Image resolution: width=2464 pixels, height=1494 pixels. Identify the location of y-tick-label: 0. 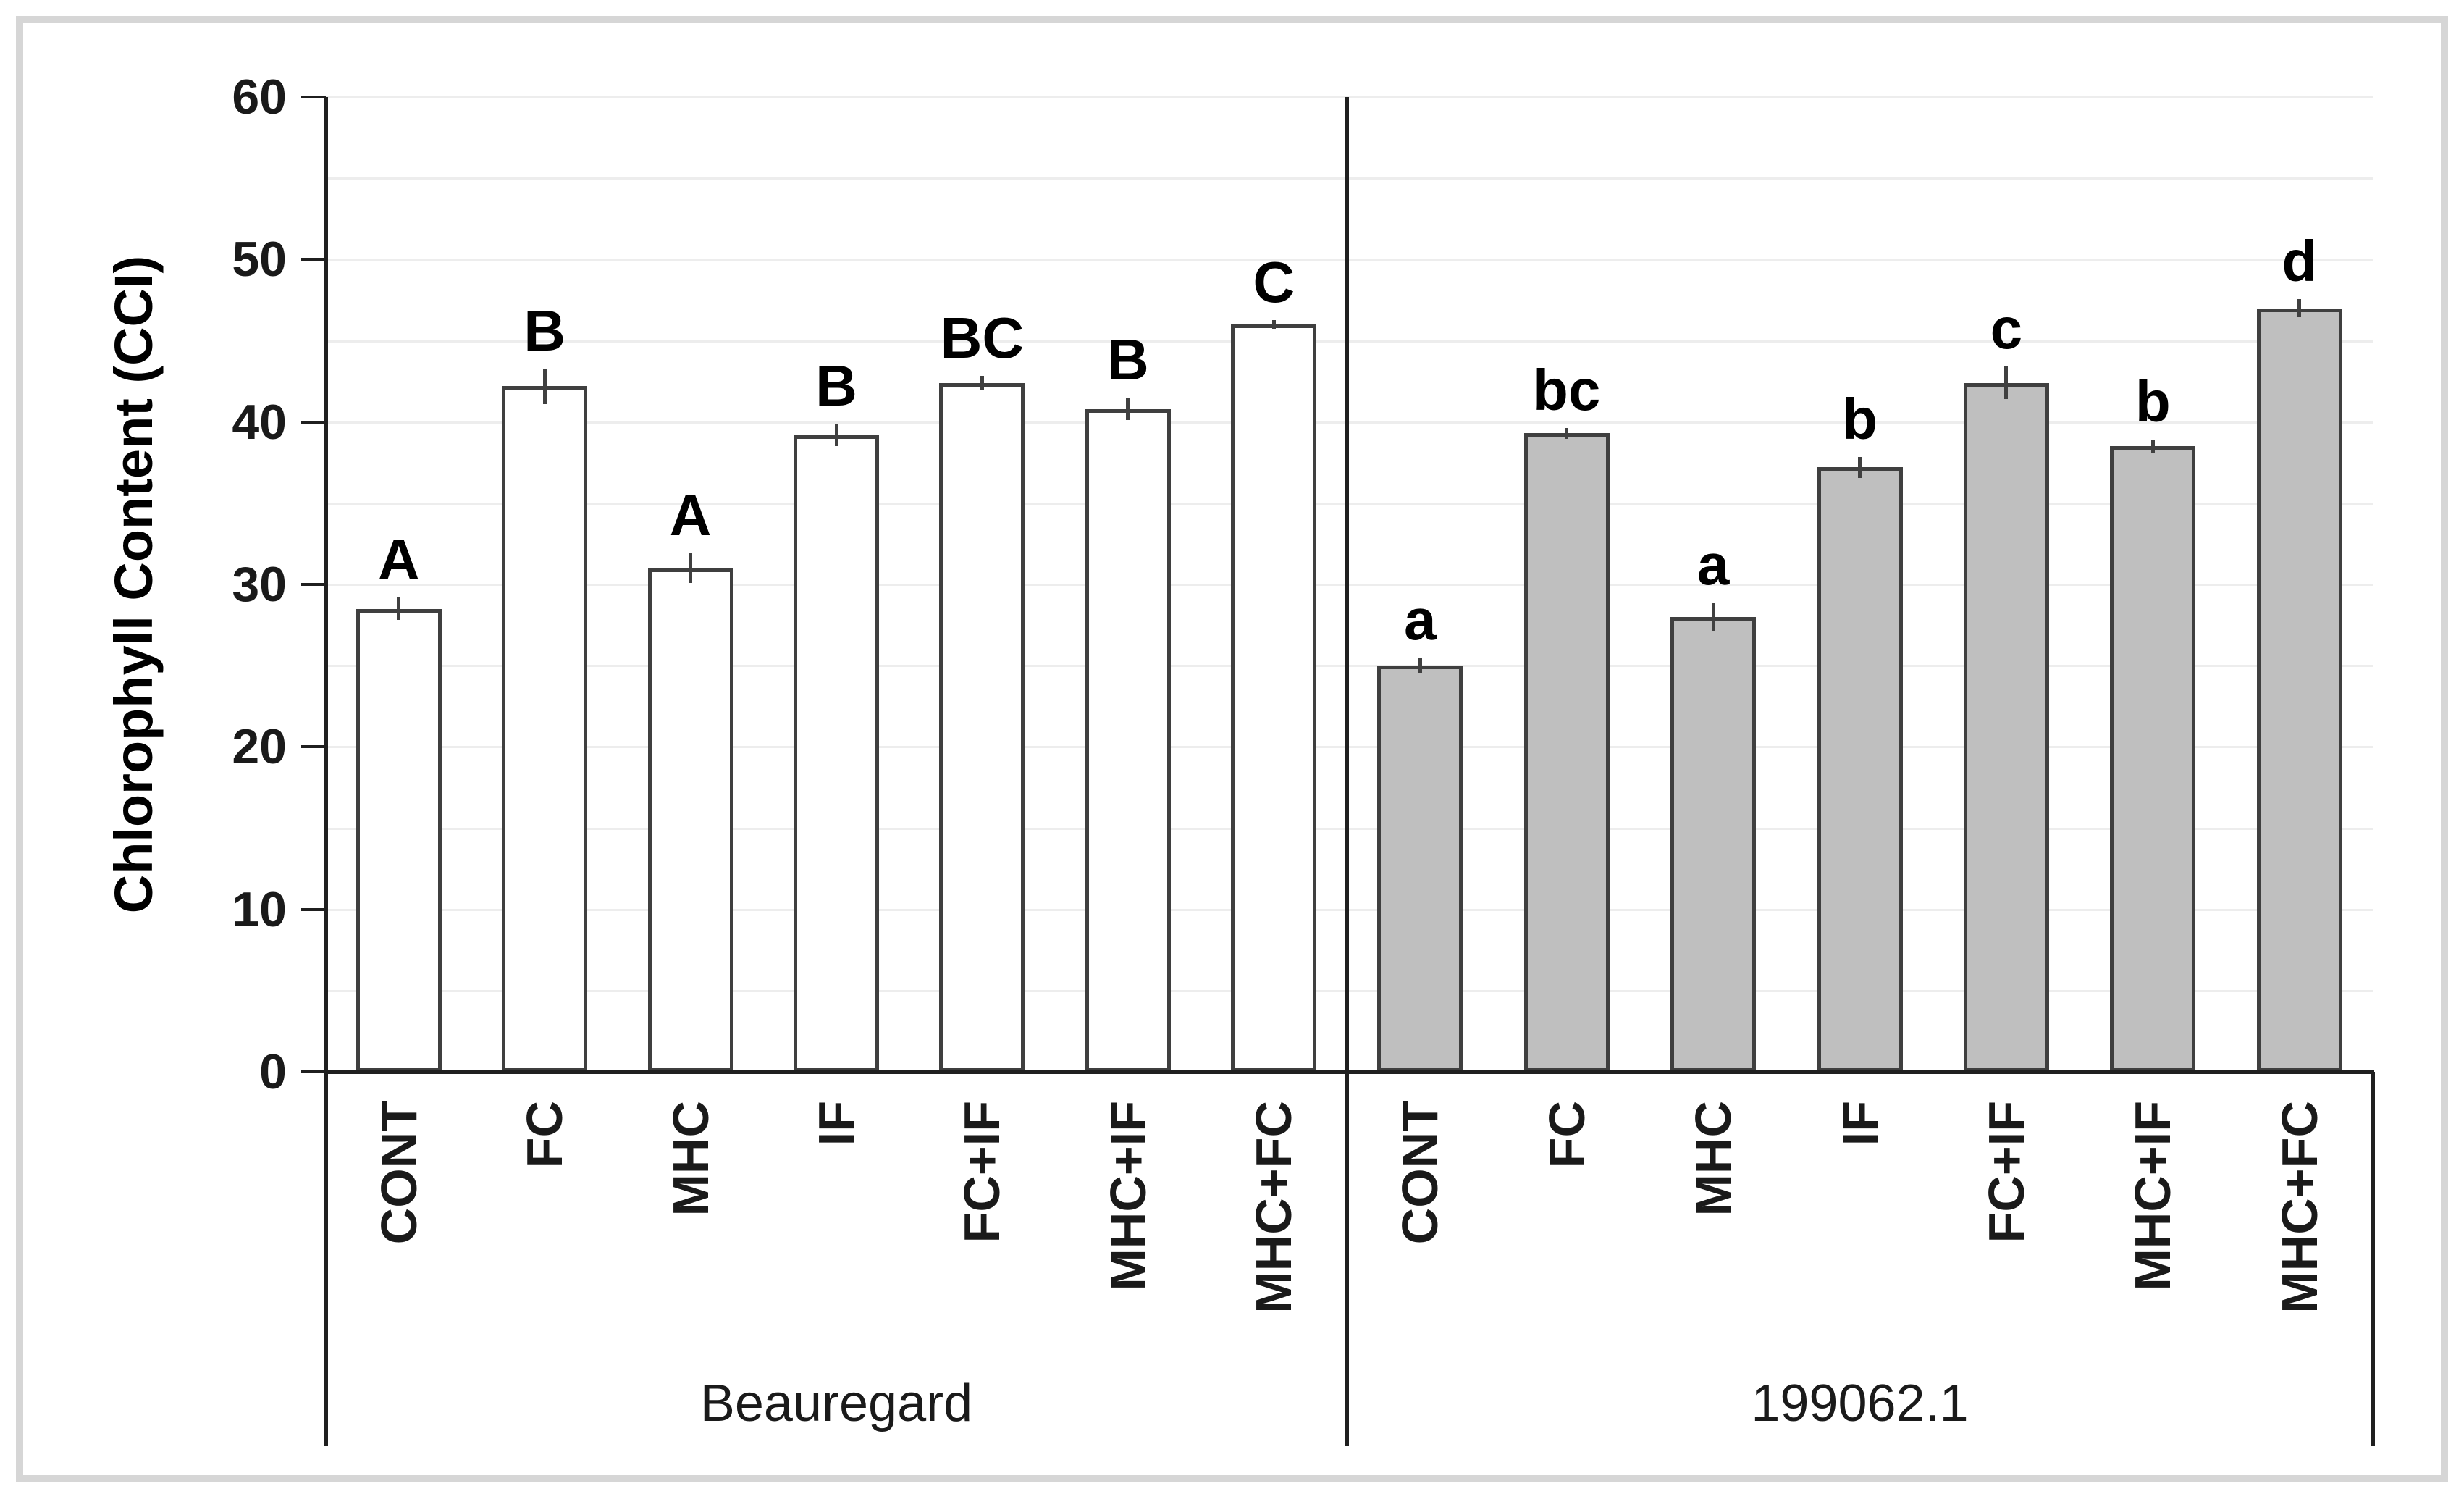
(273, 1071).